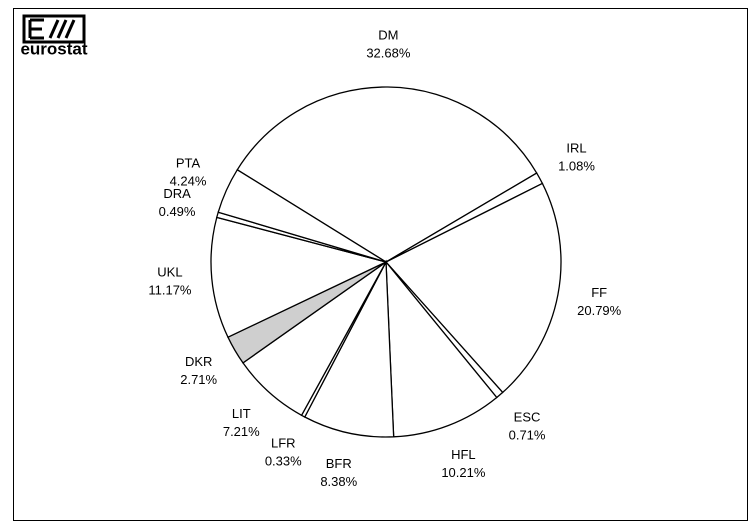 The height and width of the screenshot is (521, 749). Describe the element at coordinates (241, 431) in the screenshot. I see `slice-value-label: 7.21%` at that location.